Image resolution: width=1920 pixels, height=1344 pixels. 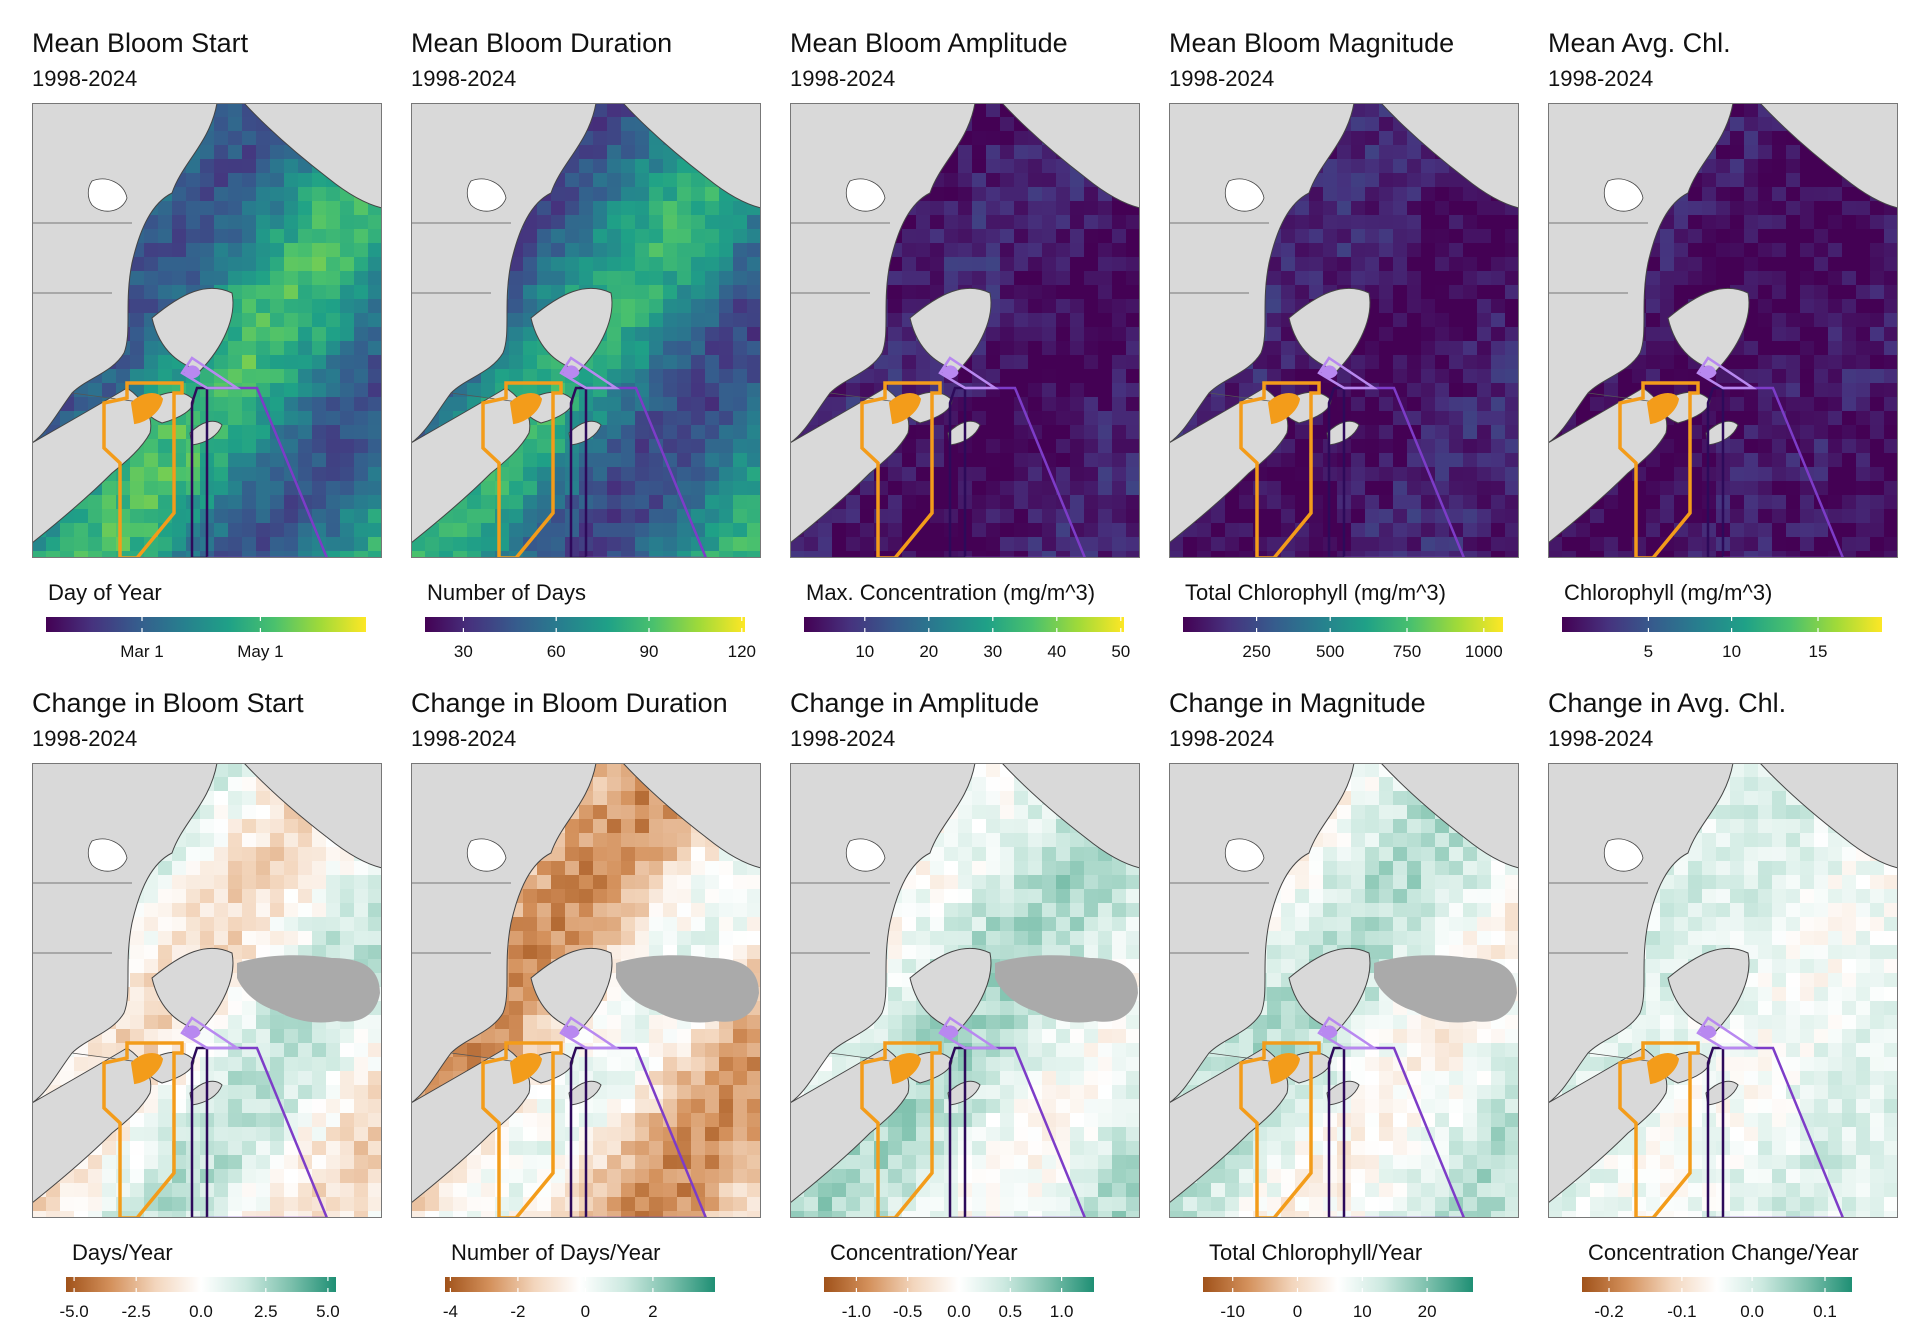 I want to click on panel-title: Change in Bloom Start, so click(x=168, y=703).